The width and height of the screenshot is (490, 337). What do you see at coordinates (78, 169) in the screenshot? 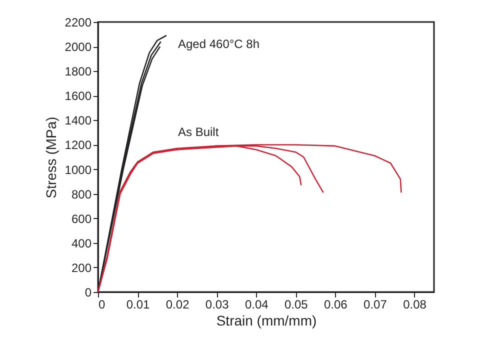
I see `y-tick-label: 1000` at bounding box center [78, 169].